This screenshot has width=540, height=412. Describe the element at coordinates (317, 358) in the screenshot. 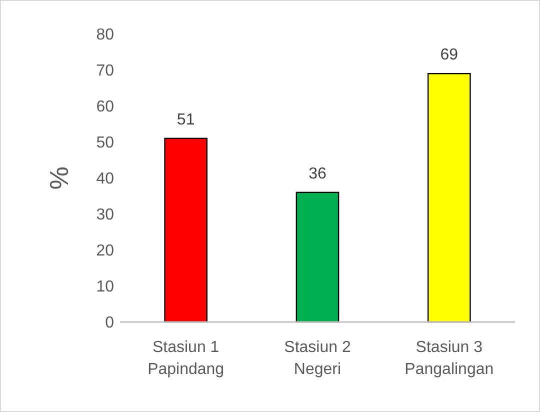

I see `x-tick-label: Stasiun 2 Negeri` at that location.